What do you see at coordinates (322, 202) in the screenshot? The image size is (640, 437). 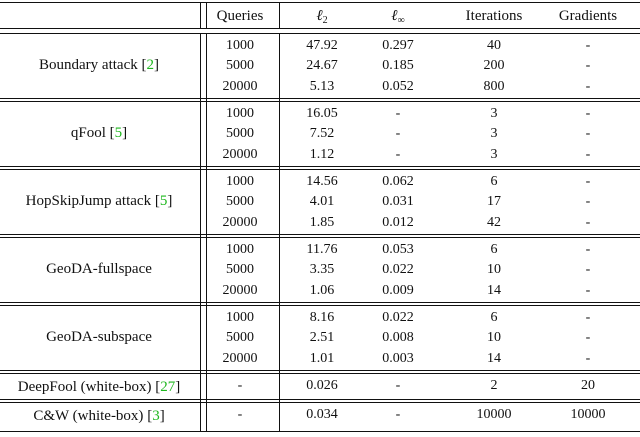 I see `cell-l2: 4.01` at bounding box center [322, 202].